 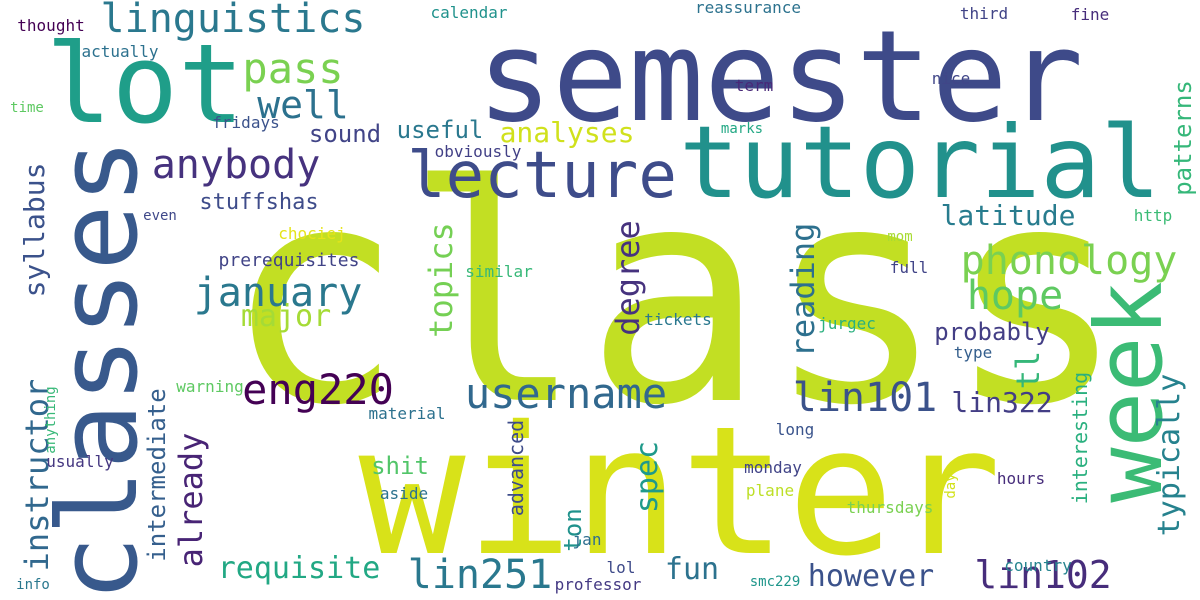 I want to click on word-lecture: lecture, so click(x=542, y=176).